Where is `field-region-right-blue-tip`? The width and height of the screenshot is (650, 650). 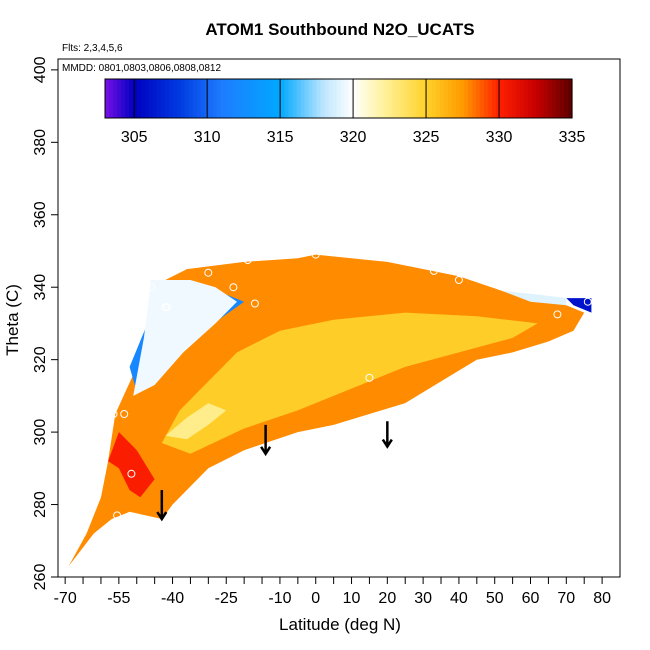
field-region-right-blue-tip is located at coordinates (579, 305).